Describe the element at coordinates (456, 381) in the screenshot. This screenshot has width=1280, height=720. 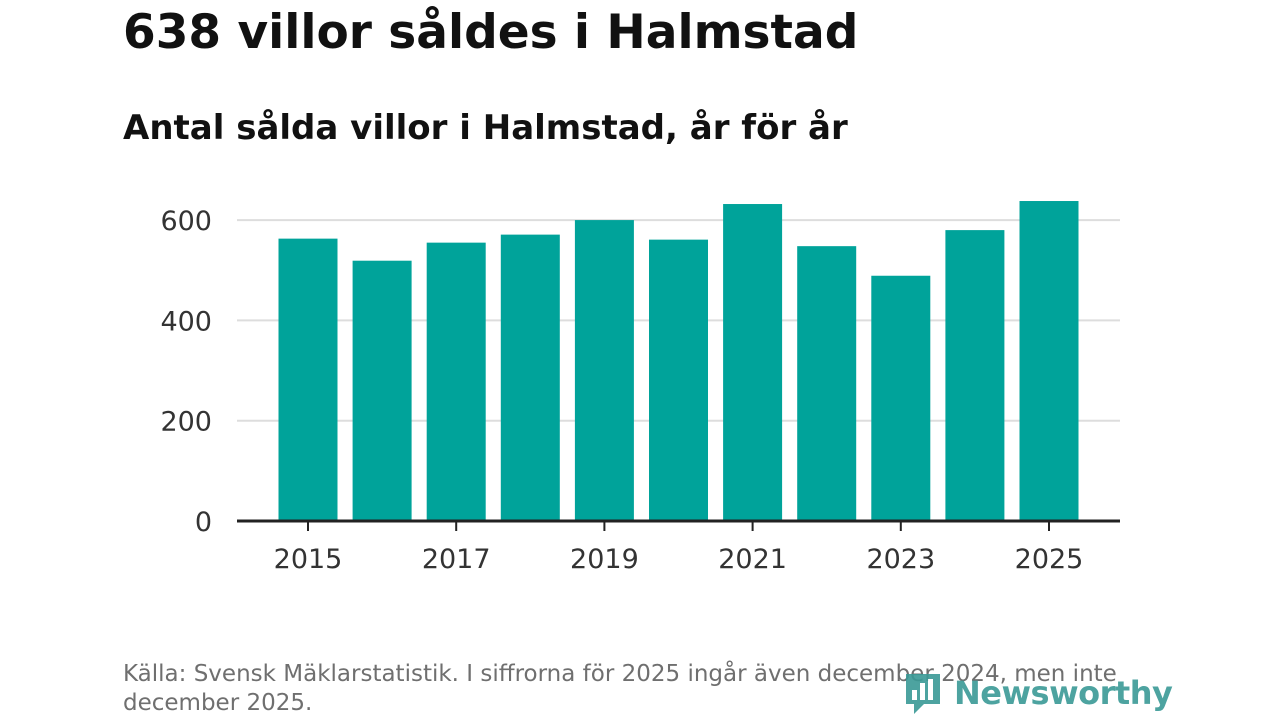
I see `bar-2017` at that location.